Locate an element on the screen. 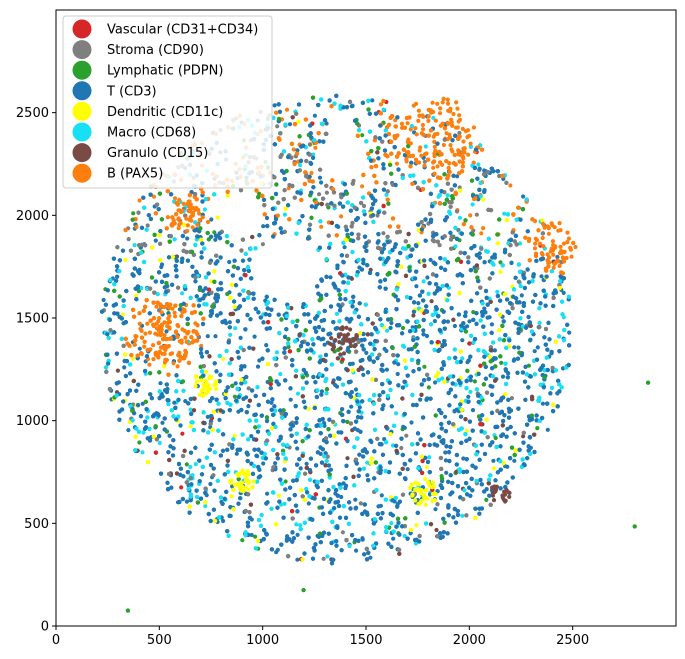 The height and width of the screenshot is (659, 685). point-vascular is located at coordinates (181, 487).